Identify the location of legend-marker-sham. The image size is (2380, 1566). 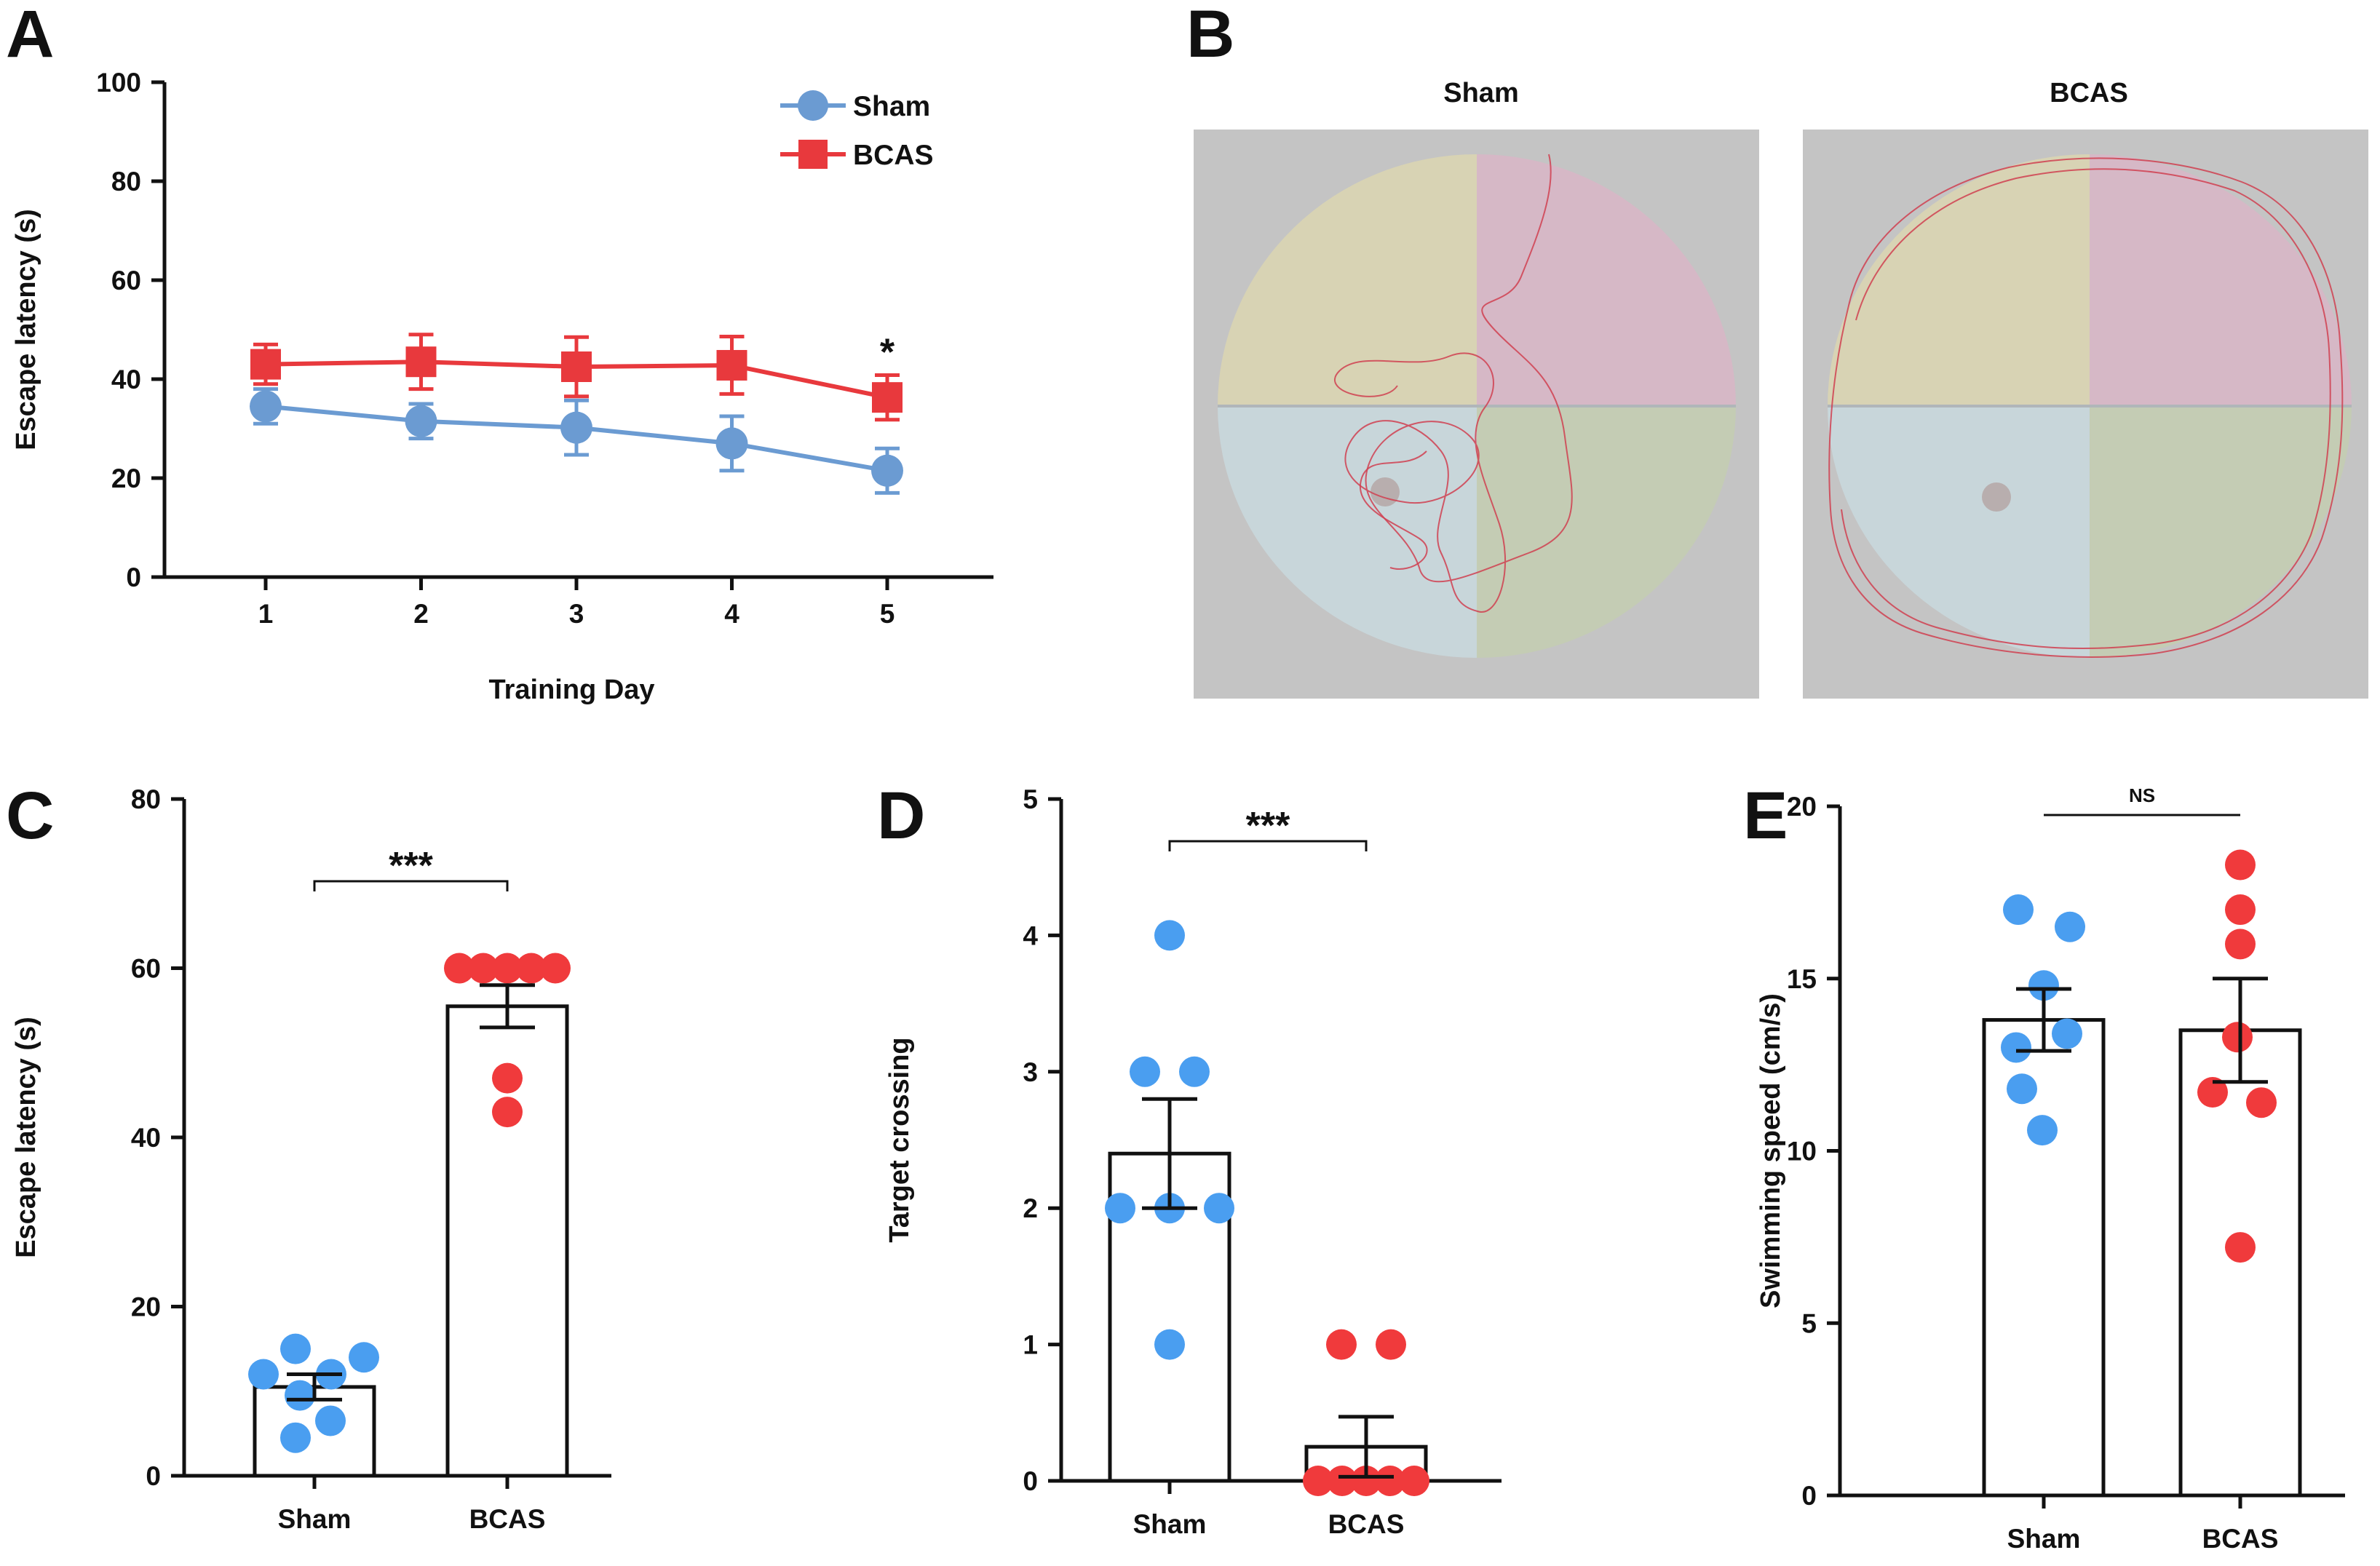
(813, 105).